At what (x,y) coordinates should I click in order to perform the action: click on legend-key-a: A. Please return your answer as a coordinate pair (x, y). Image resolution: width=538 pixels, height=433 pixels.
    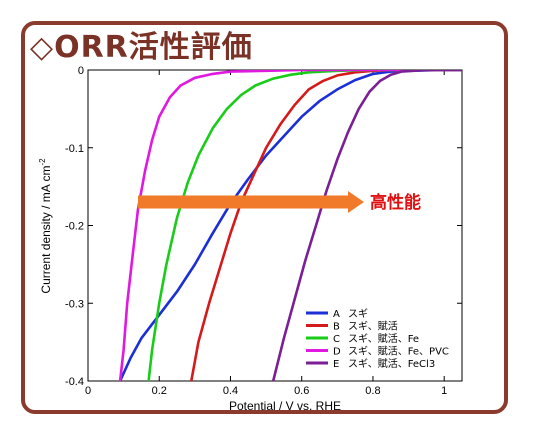
    Looking at the image, I should click on (336, 314).